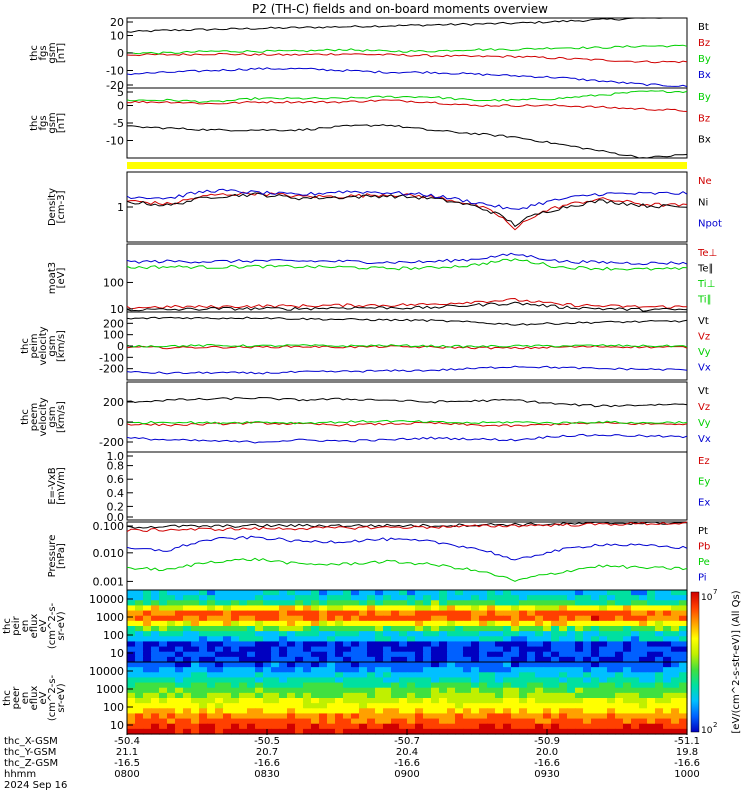 This screenshot has height=804, width=750. I want to click on series-line-Bt, so click(406, 25).